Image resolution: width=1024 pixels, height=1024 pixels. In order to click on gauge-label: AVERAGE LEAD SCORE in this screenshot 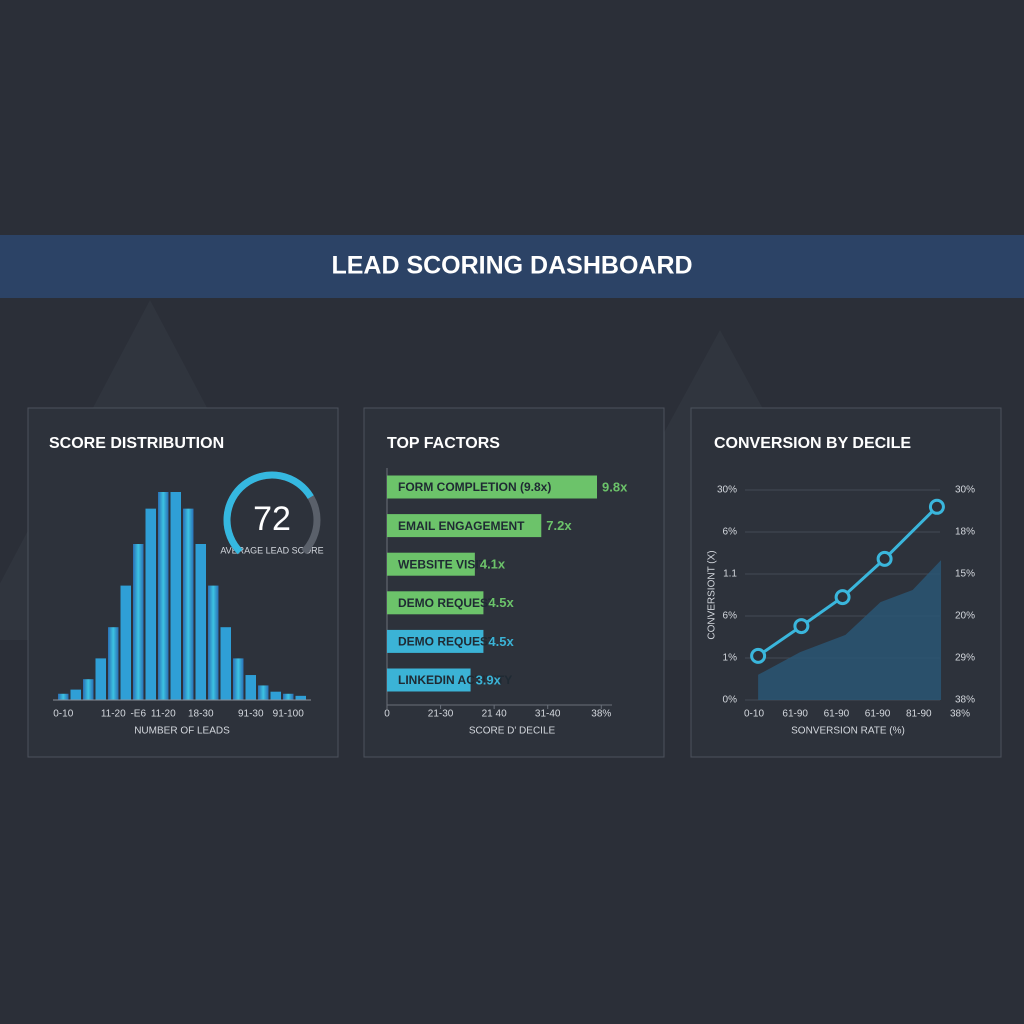, I will do `click(271, 550)`.